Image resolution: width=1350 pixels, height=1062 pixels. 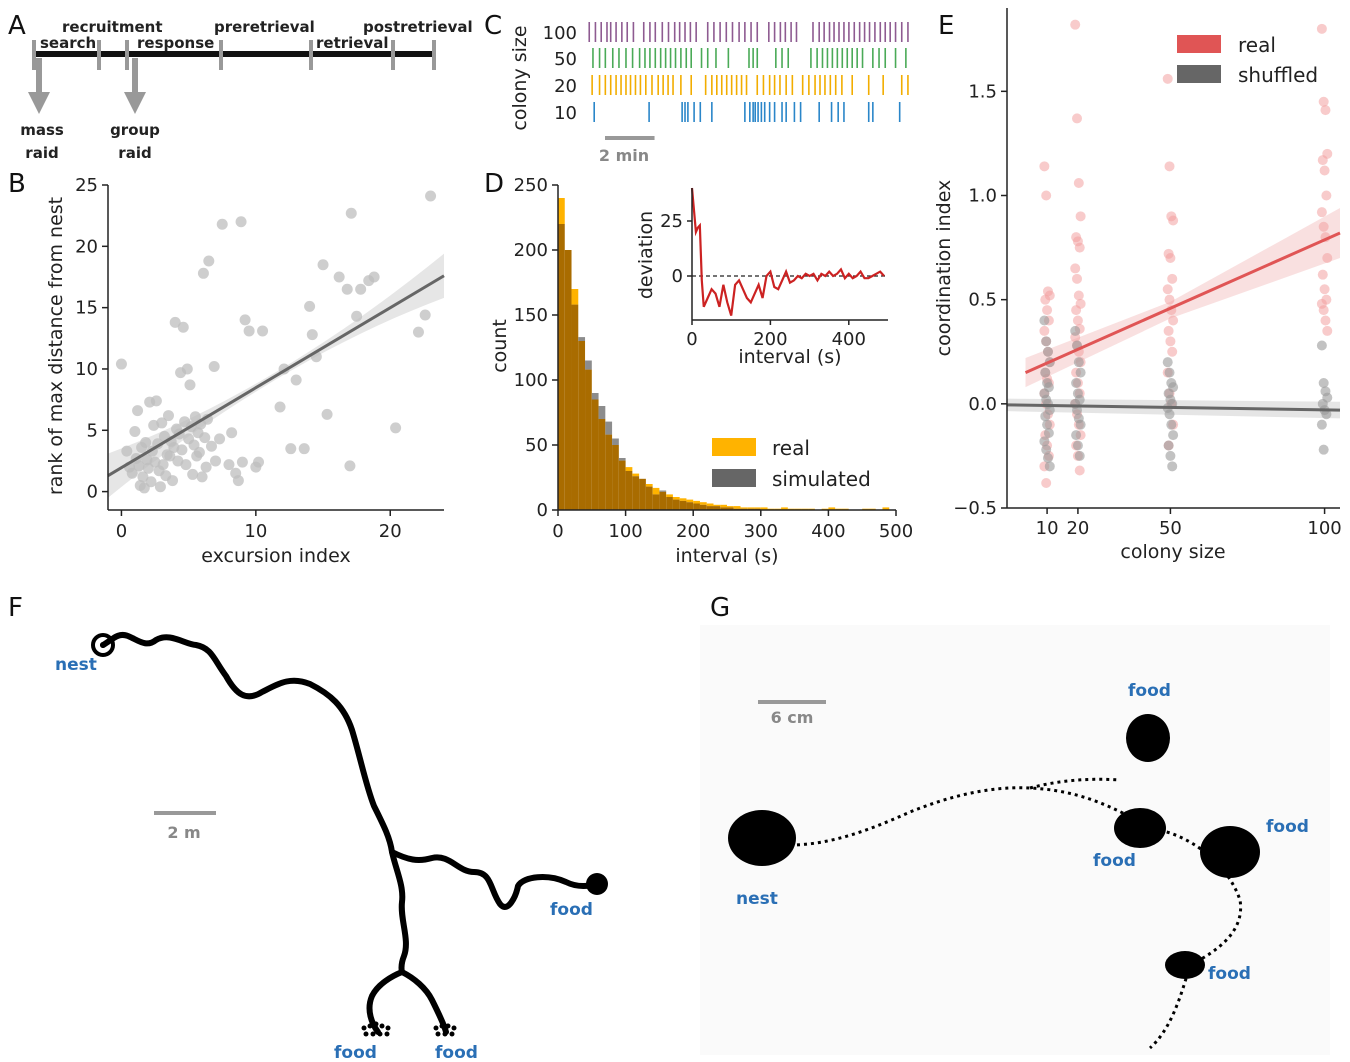 I want to click on y-tick-label: 20, so click(x=86, y=246).